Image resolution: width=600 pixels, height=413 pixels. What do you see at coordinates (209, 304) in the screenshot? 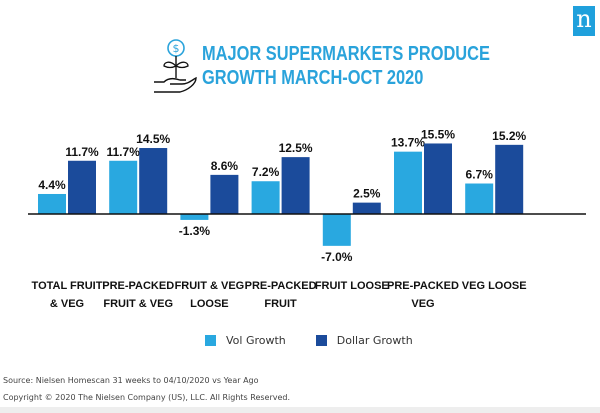
I see `category-label: LOOSE` at bounding box center [209, 304].